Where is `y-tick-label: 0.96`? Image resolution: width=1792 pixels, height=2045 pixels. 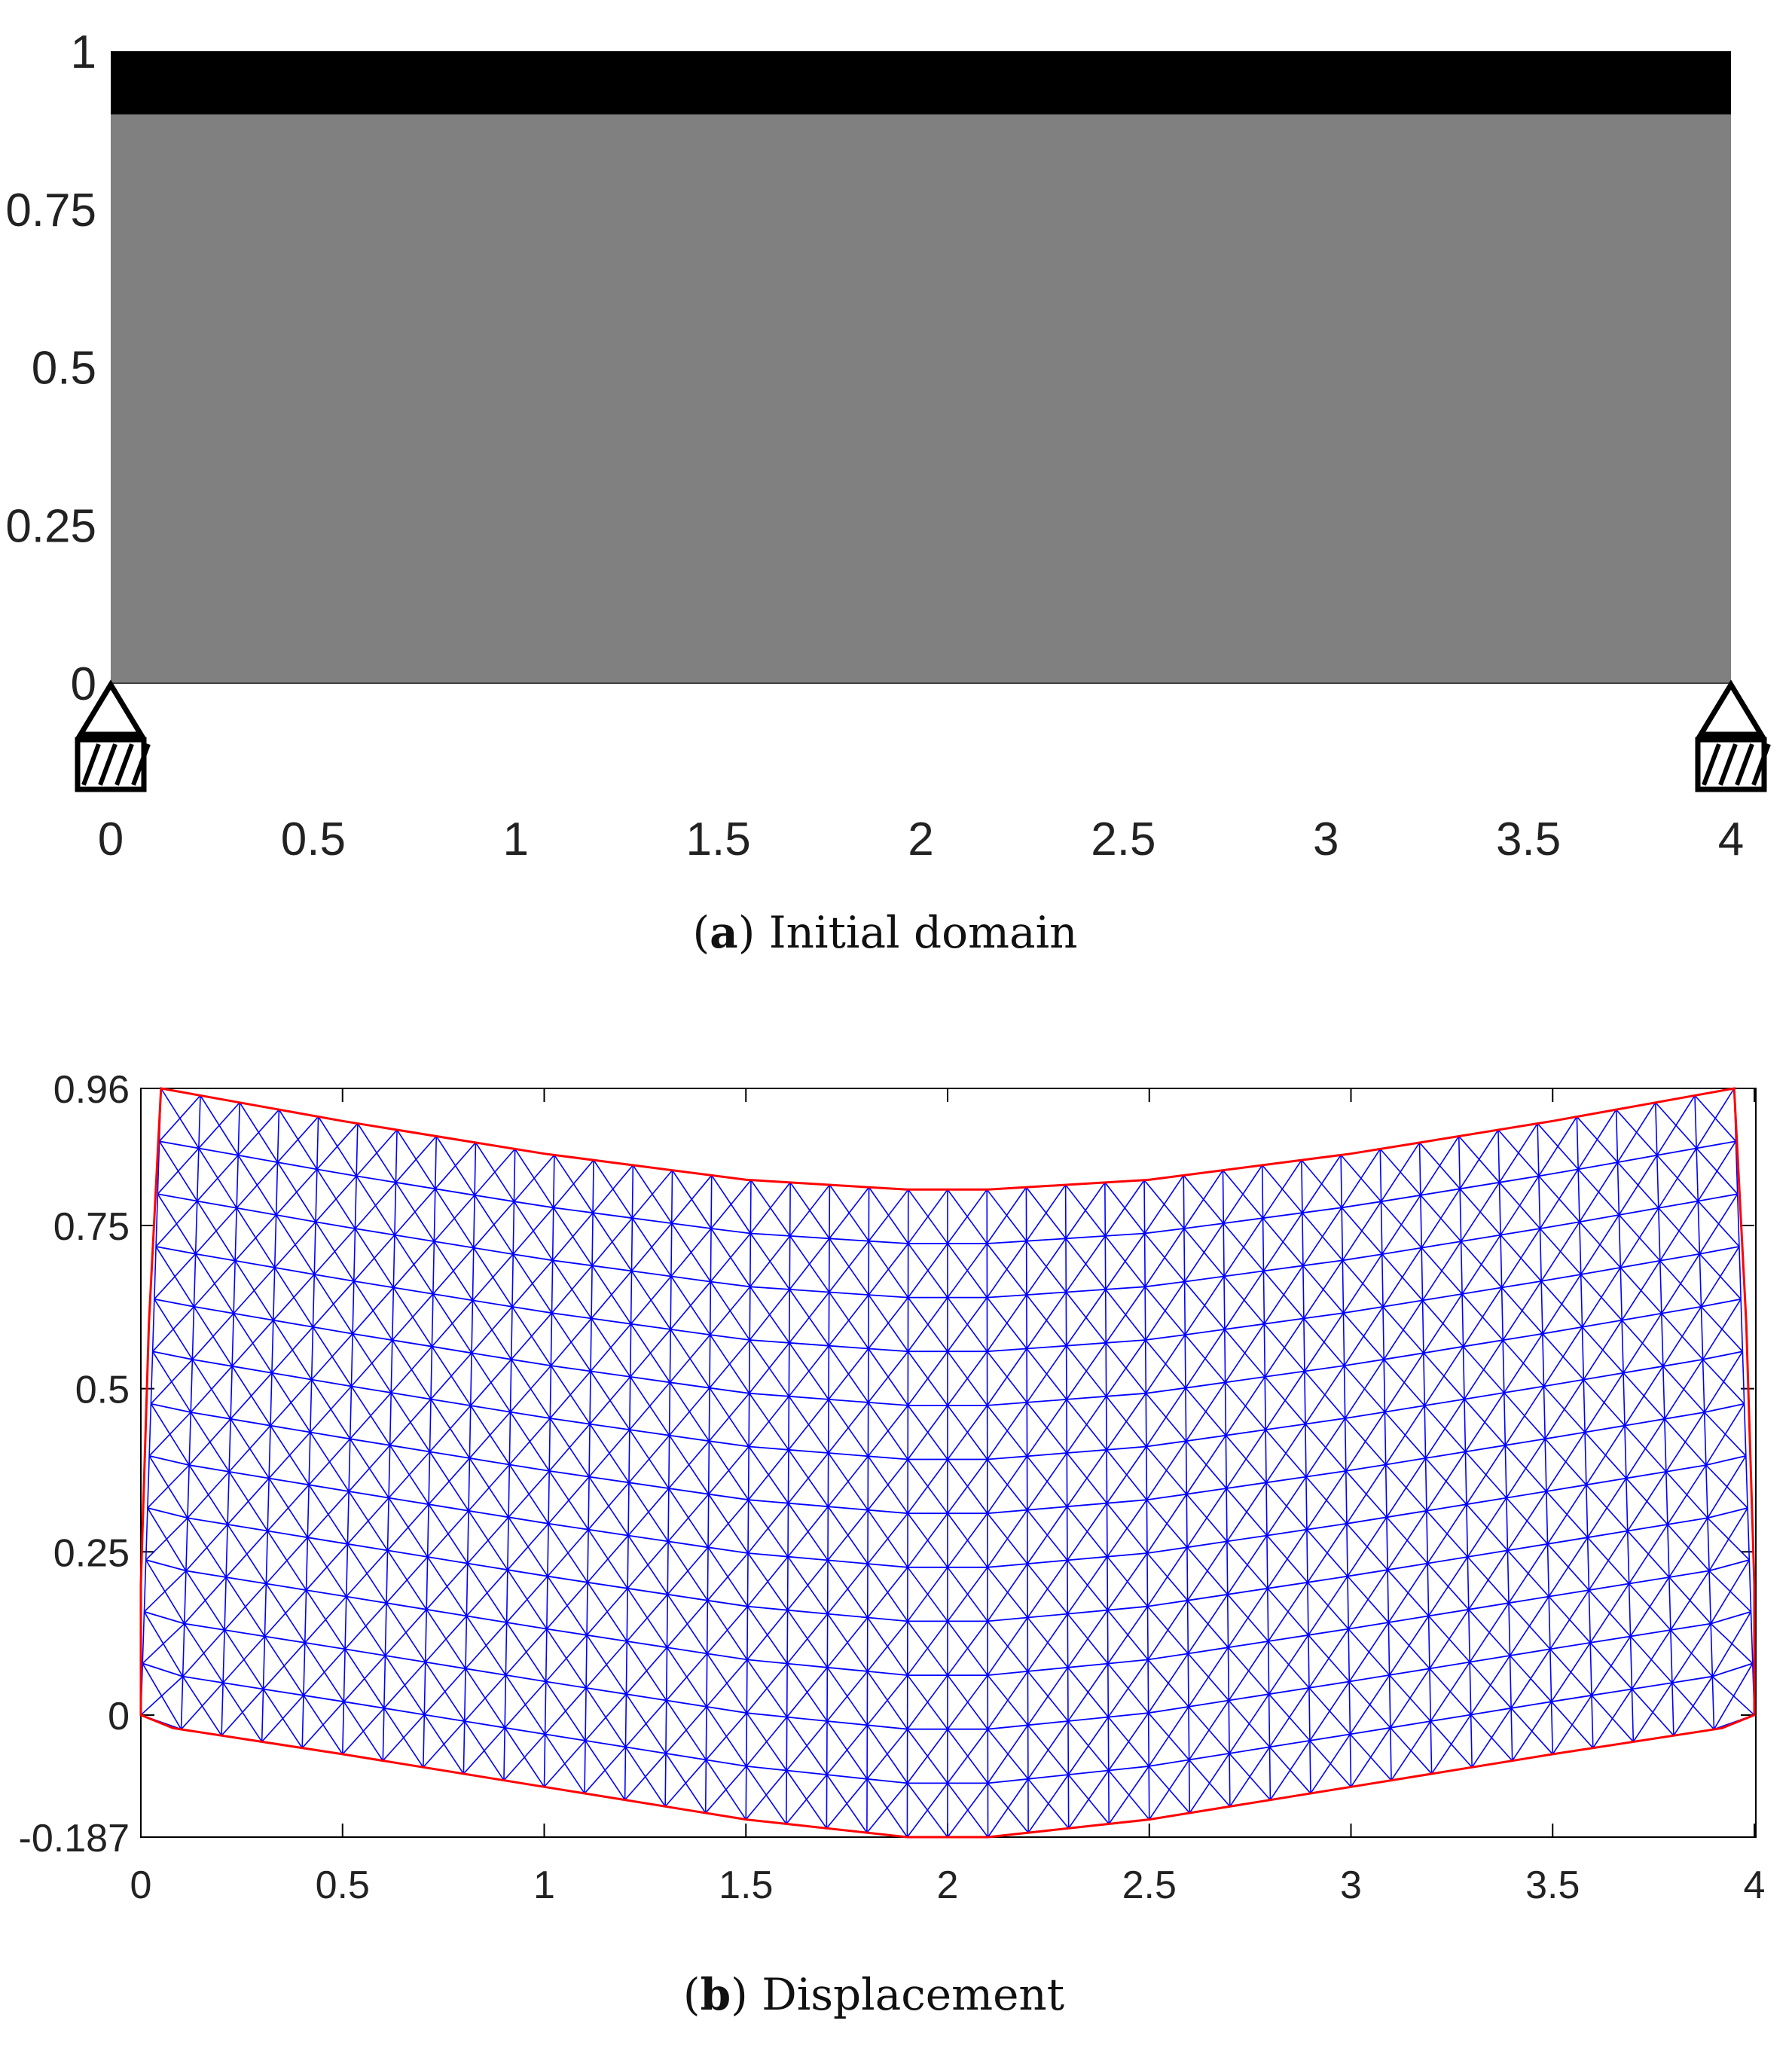 y-tick-label: 0.96 is located at coordinates (91, 1090).